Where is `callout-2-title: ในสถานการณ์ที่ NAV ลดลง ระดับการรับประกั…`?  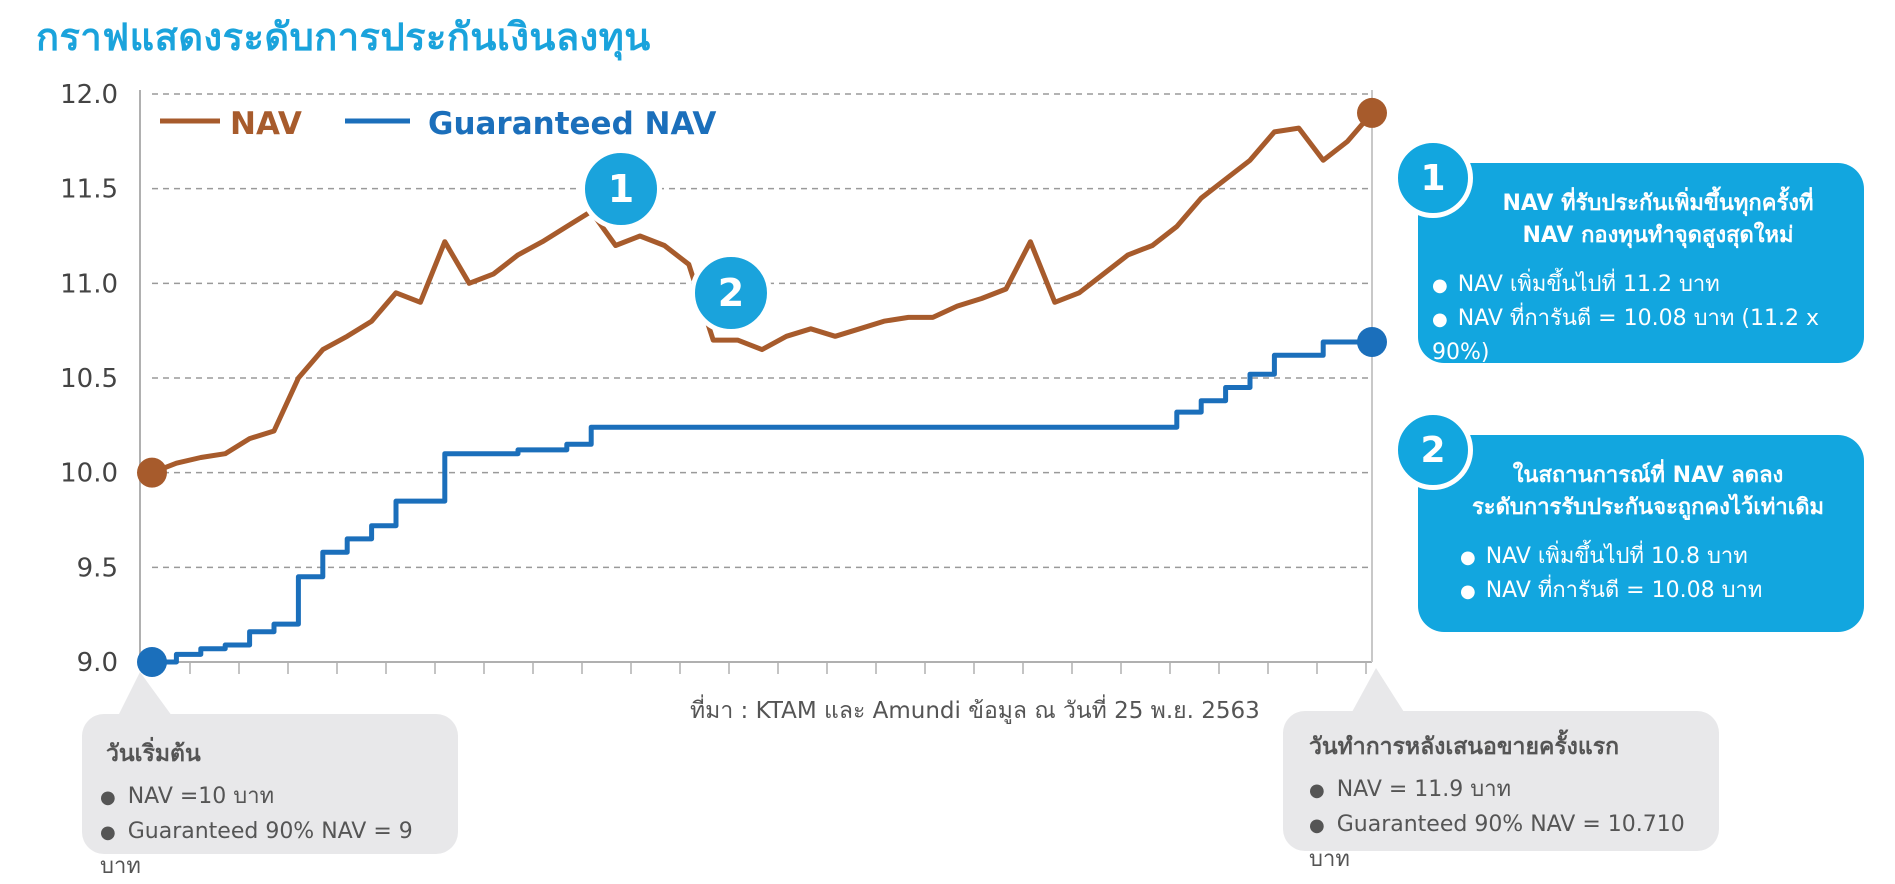 callout-2-title: ในสถานการณ์ที่ NAV ลดลง ระดับการรับประกั… is located at coordinates (1648, 492).